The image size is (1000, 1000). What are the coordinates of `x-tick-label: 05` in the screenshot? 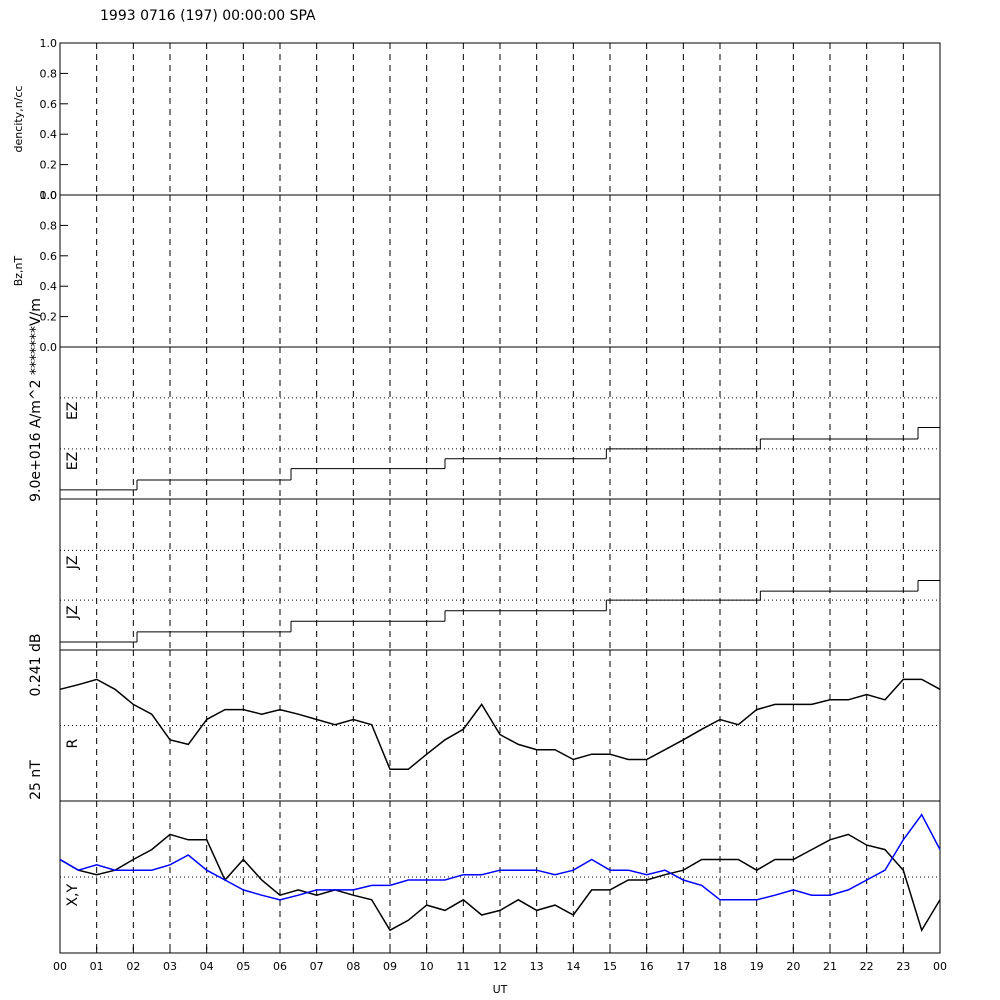 It's located at (243, 966).